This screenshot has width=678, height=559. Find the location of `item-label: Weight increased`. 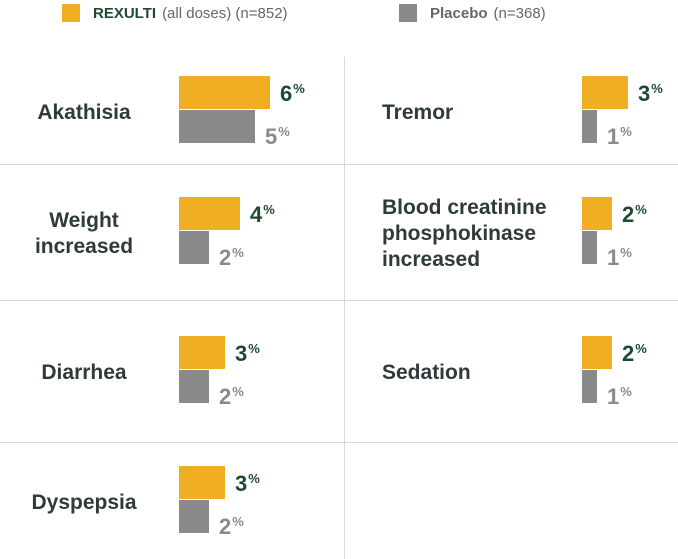

item-label: Weight increased is located at coordinates (84, 233).